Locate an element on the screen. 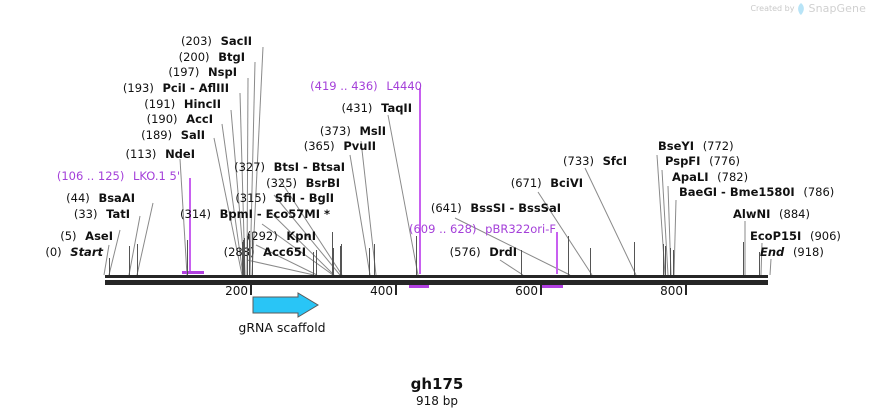 This screenshot has width=874, height=415. enzyme-label-acc65i: (288) Acc65I is located at coordinates (265, 252).